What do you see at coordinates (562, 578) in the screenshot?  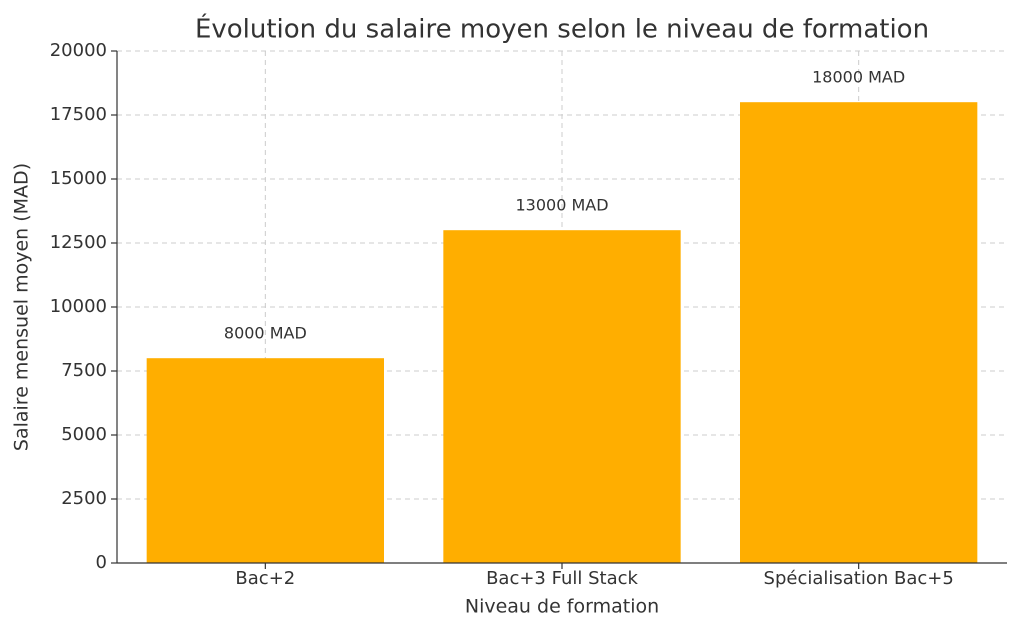 I see `x-tick-label: Bac+3 Full Stack` at bounding box center [562, 578].